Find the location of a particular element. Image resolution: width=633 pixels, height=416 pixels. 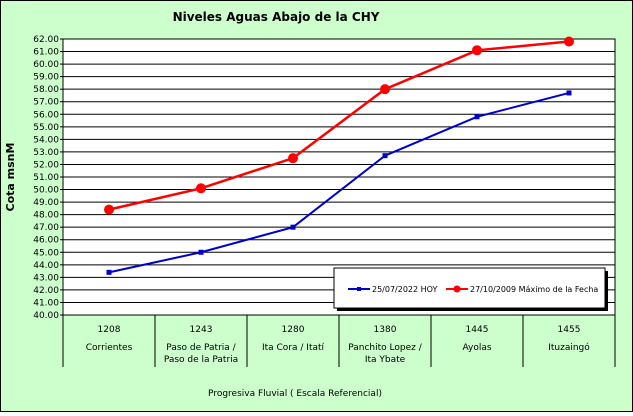

y-tick-label: 61.00 is located at coordinates (46, 53).